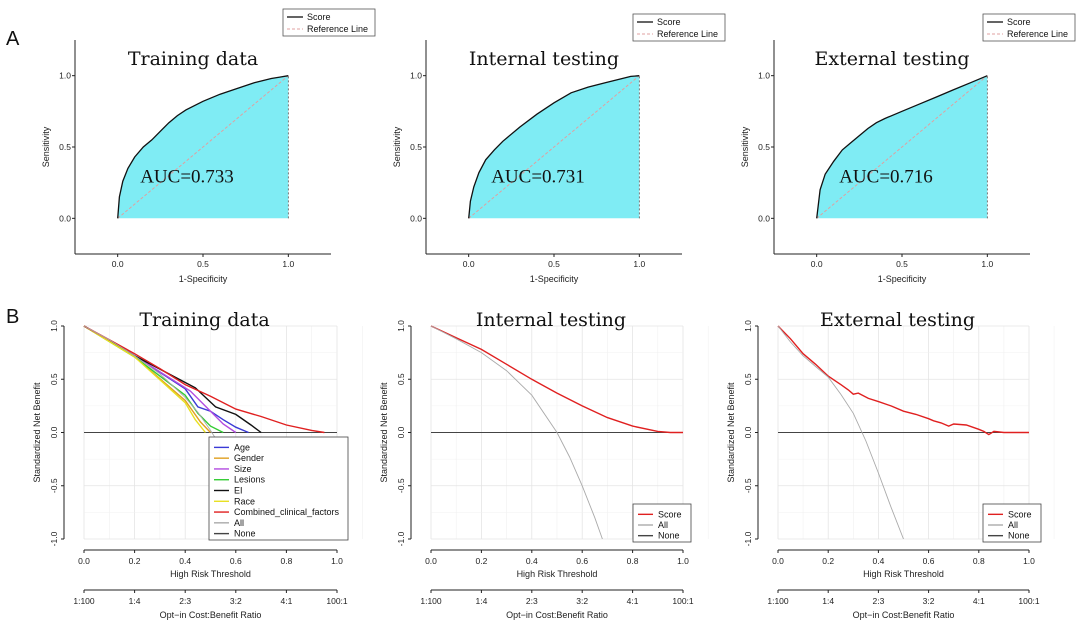 This screenshot has width=1080, height=632. I want to click on series-line-race, so click(144, 379).